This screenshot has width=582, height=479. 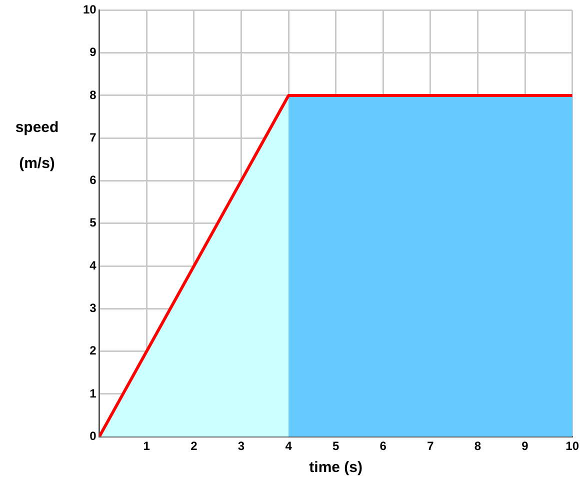 I want to click on x-tick-label: 8, so click(x=478, y=446).